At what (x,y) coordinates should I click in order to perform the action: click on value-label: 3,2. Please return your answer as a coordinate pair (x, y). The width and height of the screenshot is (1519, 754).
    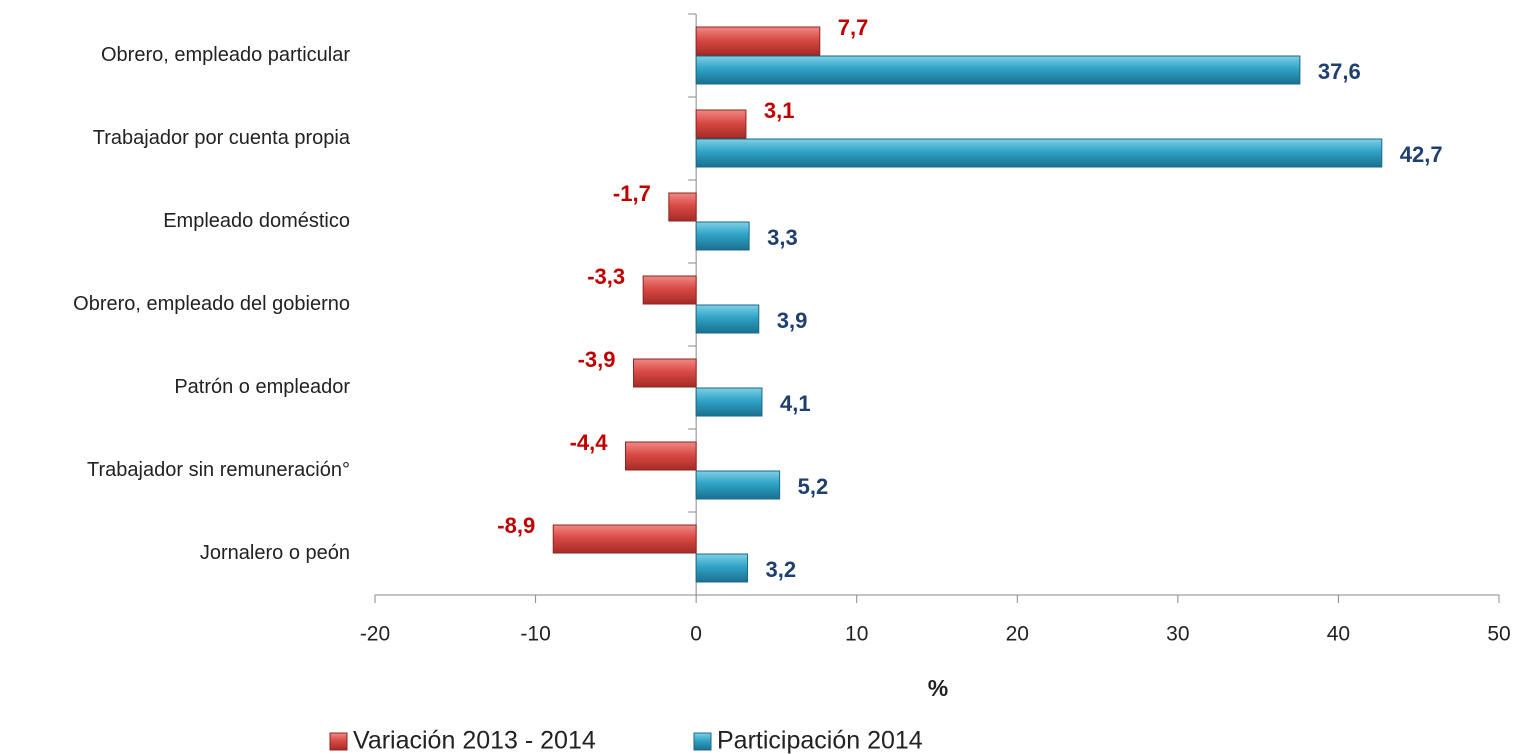
    Looking at the image, I should click on (781, 569).